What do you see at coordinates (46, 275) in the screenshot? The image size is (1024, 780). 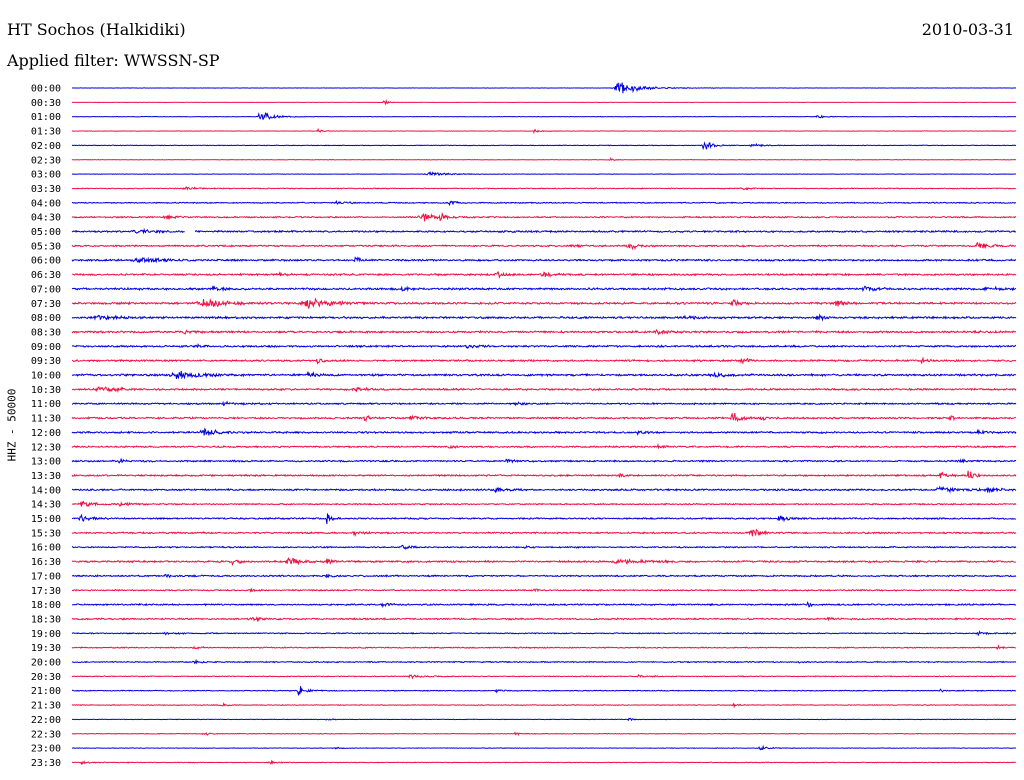 I see `time-tick-label: 06:30` at bounding box center [46, 275].